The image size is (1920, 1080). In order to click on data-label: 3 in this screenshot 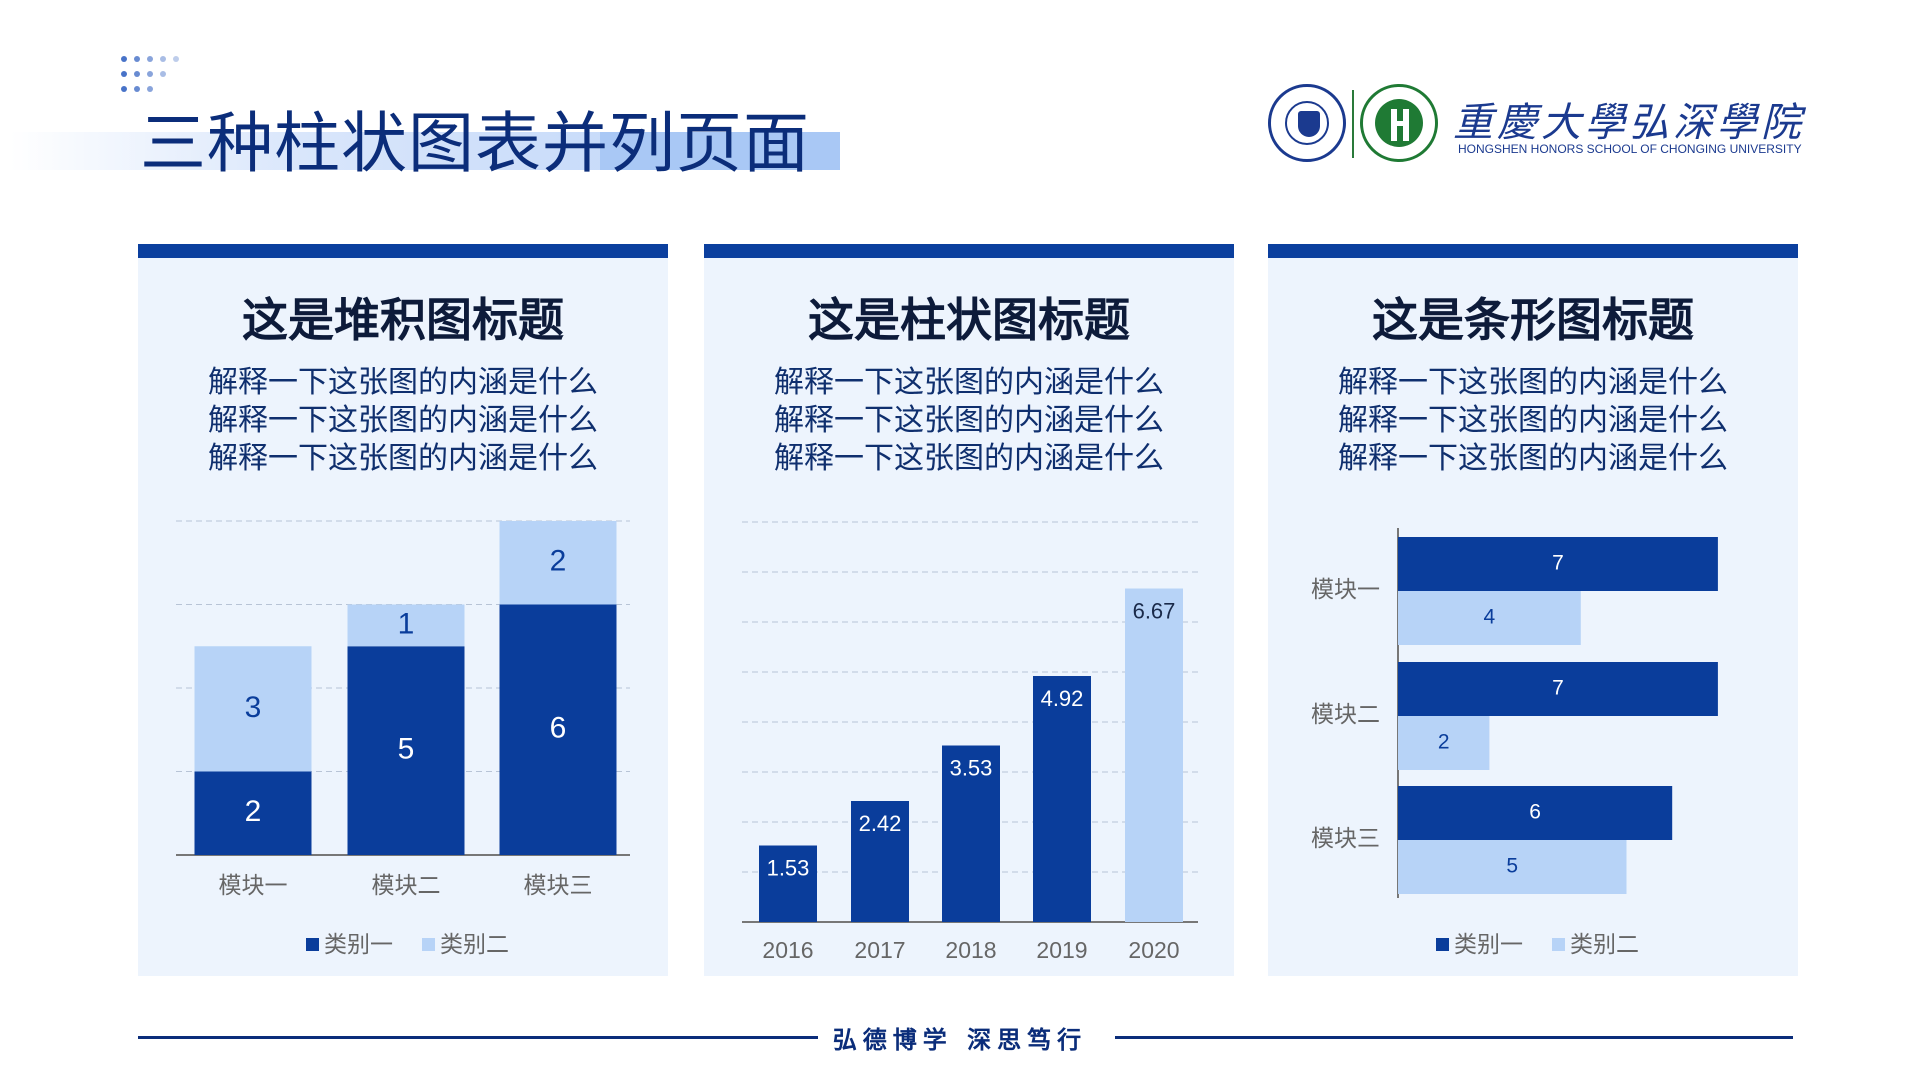, I will do `click(253, 707)`.